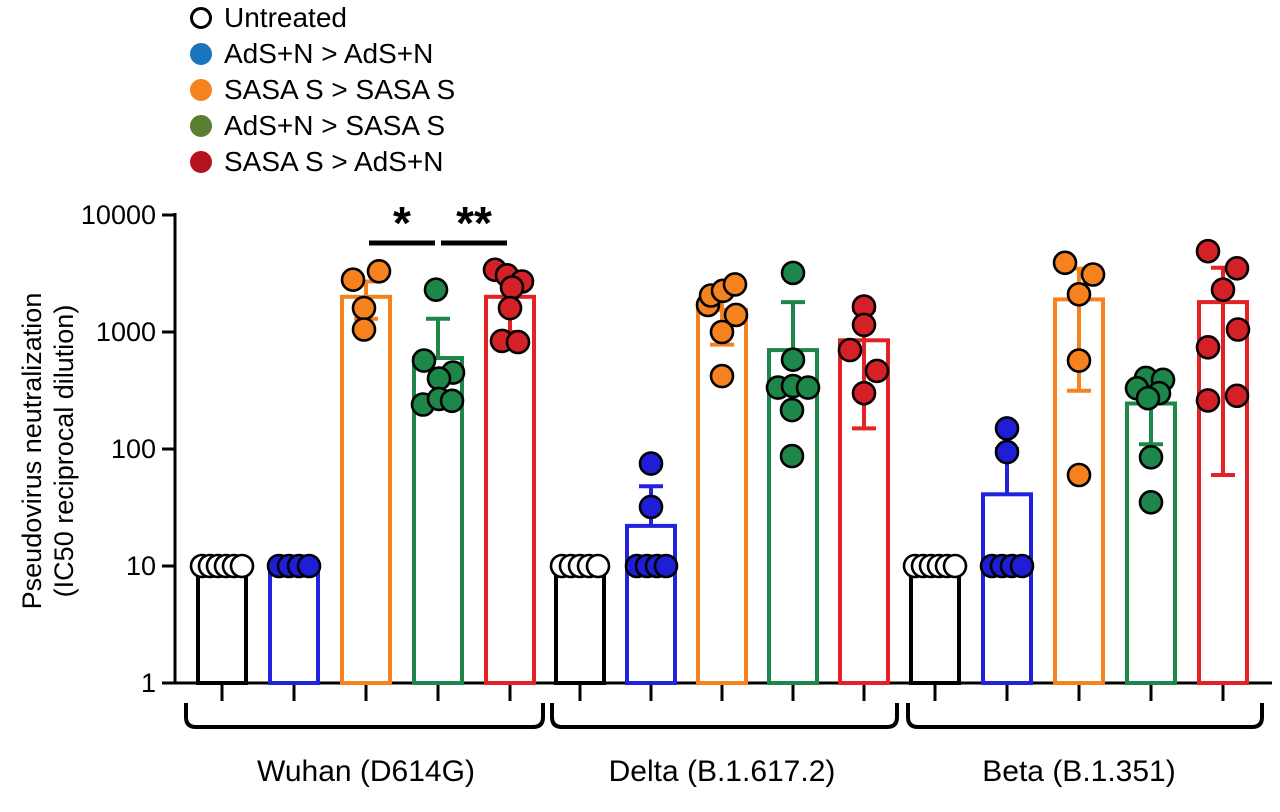 Image resolution: width=1280 pixels, height=812 pixels. What do you see at coordinates (329, 53) in the screenshot?
I see `legend-item-label: AdS+N > AdS+N` at bounding box center [329, 53].